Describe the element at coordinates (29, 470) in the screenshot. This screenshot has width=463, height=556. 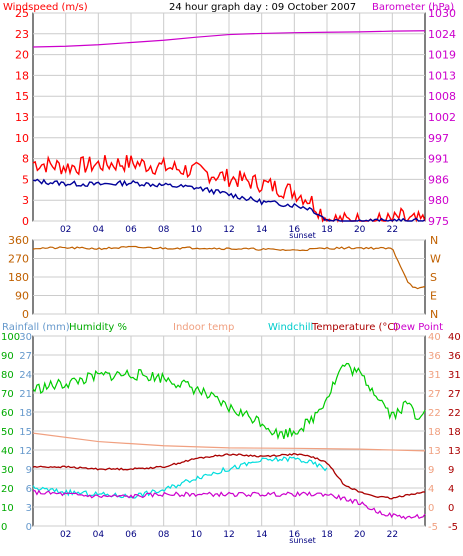
I see `rainfall-tick-label: 9` at that location.